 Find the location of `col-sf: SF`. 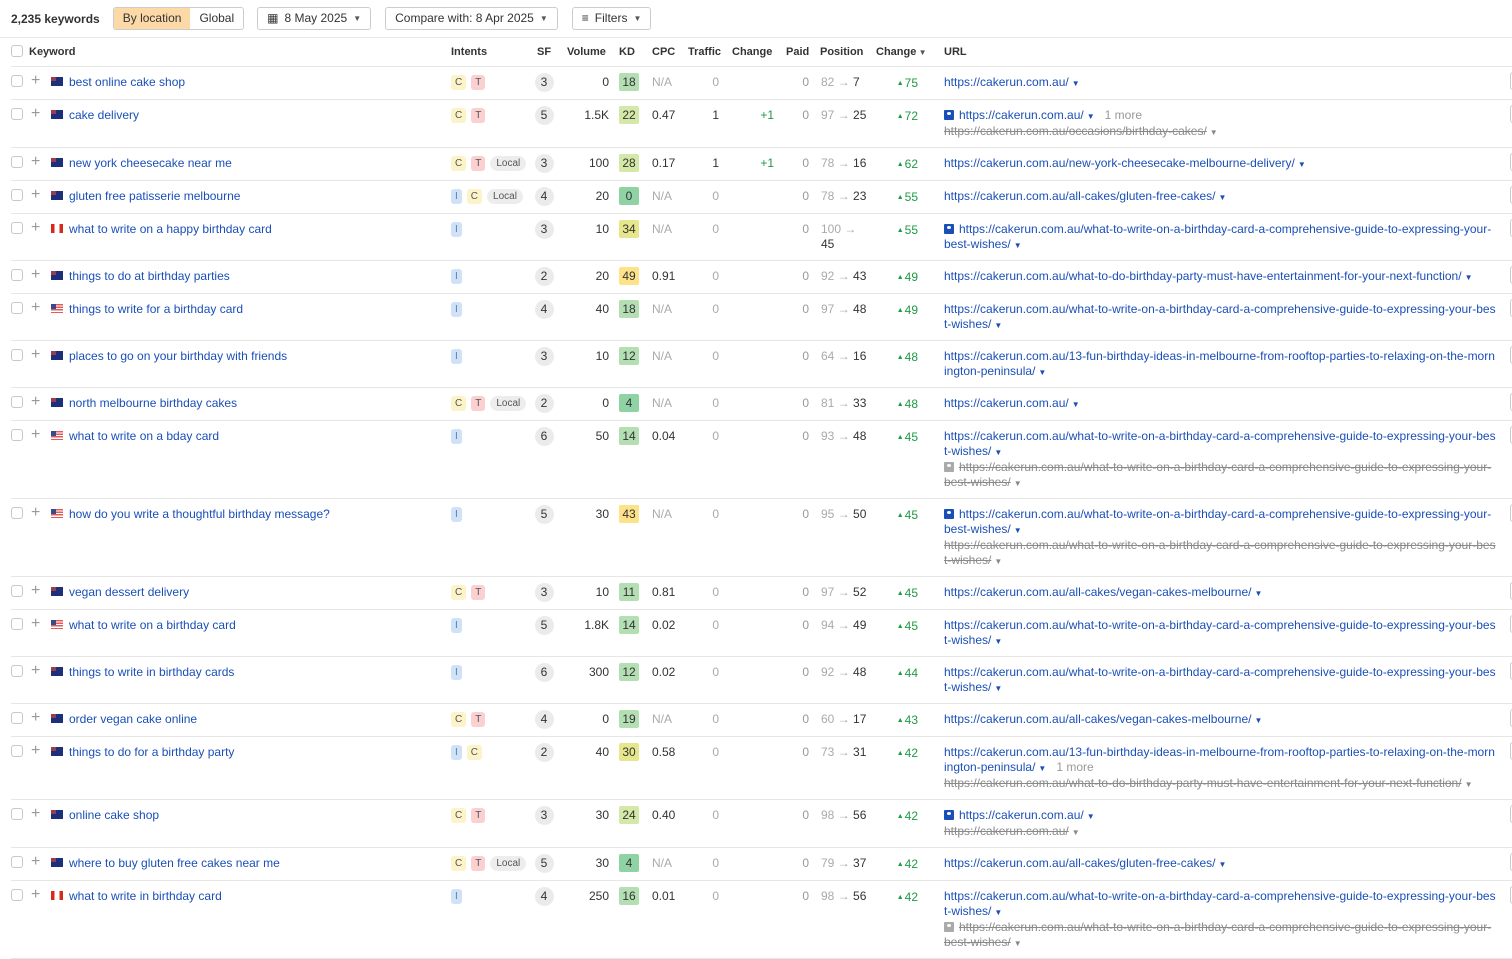

col-sf: SF is located at coordinates (544, 52).